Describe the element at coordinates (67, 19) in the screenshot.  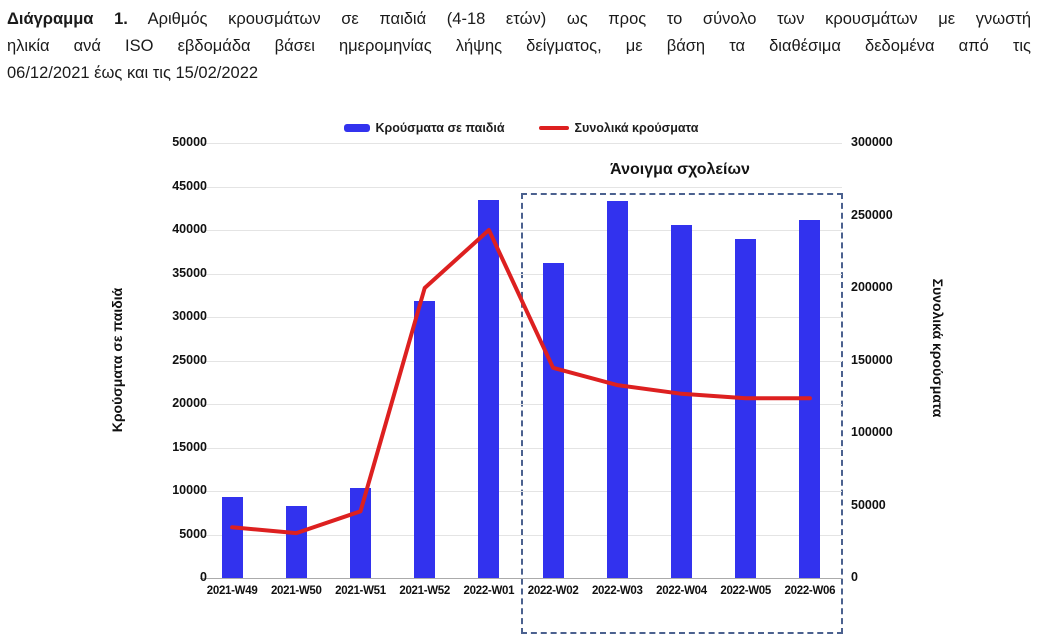
I see `caption-label: Διάγραμμα 1.` at that location.